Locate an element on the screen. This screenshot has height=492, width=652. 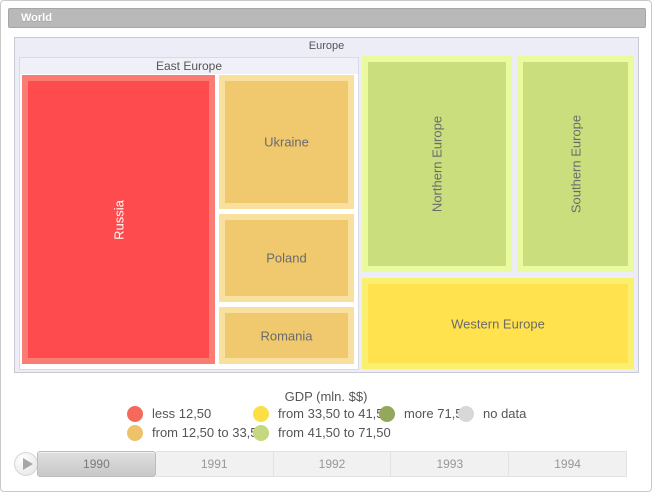
group-title-europe: Europe is located at coordinates (326, 46).